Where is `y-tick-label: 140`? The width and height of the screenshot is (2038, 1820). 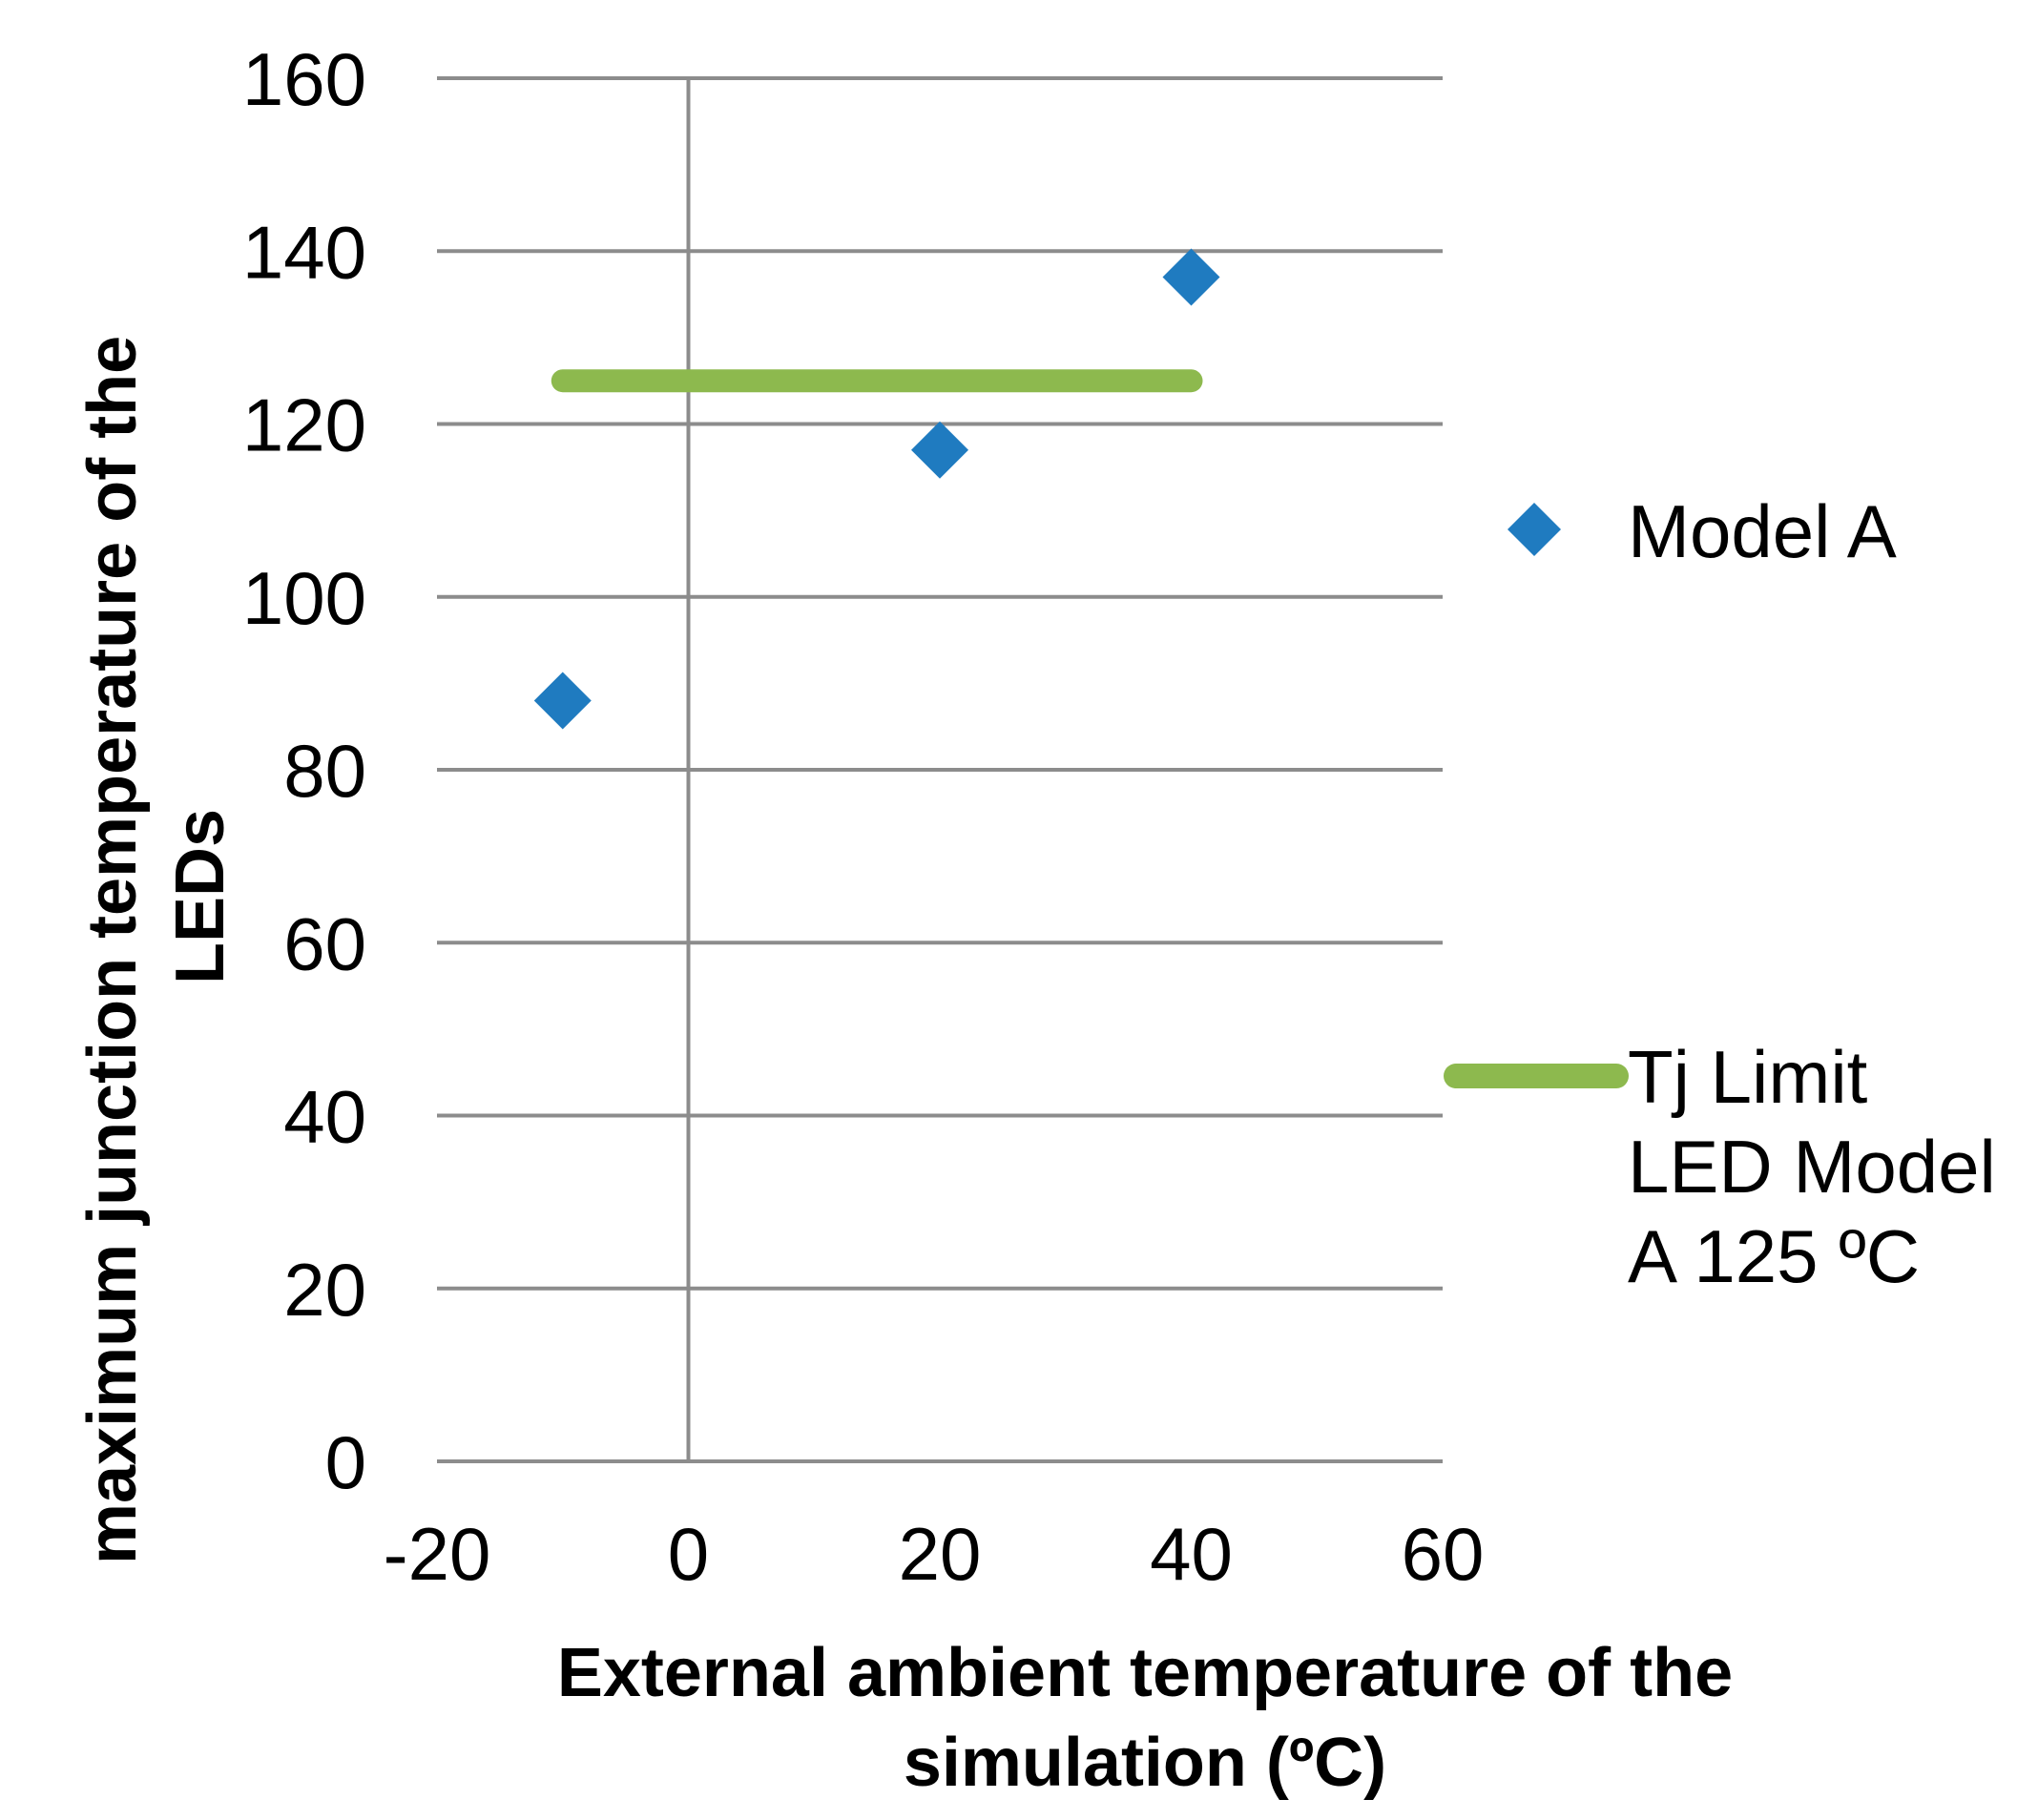
y-tick-label: 140 is located at coordinates (304, 252).